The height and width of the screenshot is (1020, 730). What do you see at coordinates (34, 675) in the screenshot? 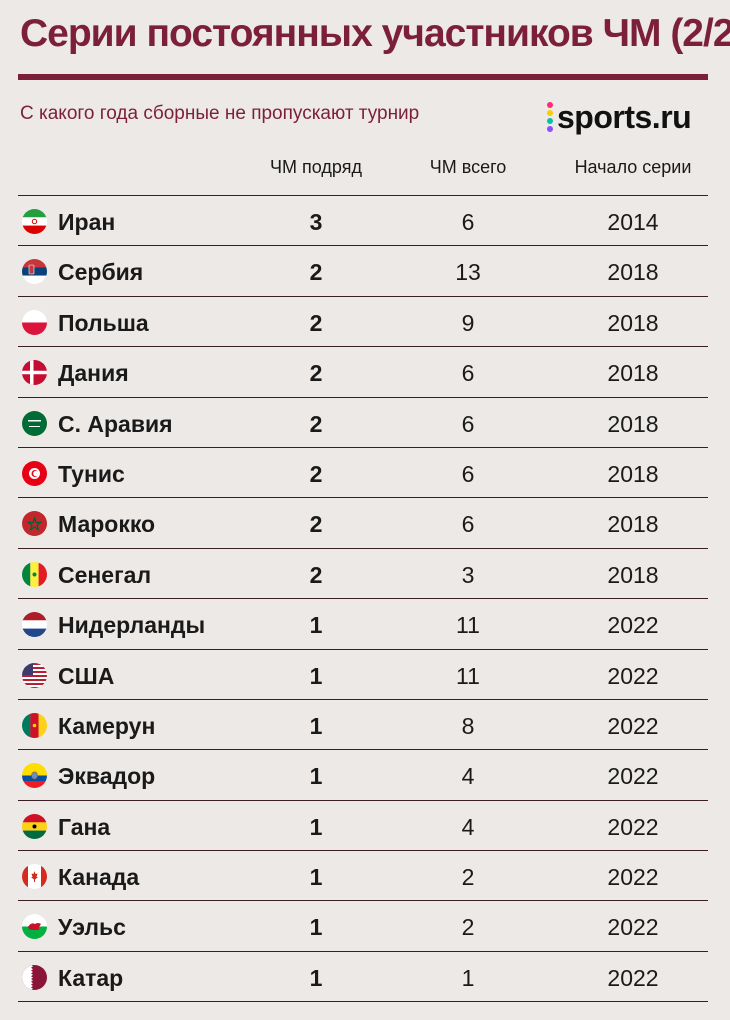
I see `usa-flag-icon` at bounding box center [34, 675].